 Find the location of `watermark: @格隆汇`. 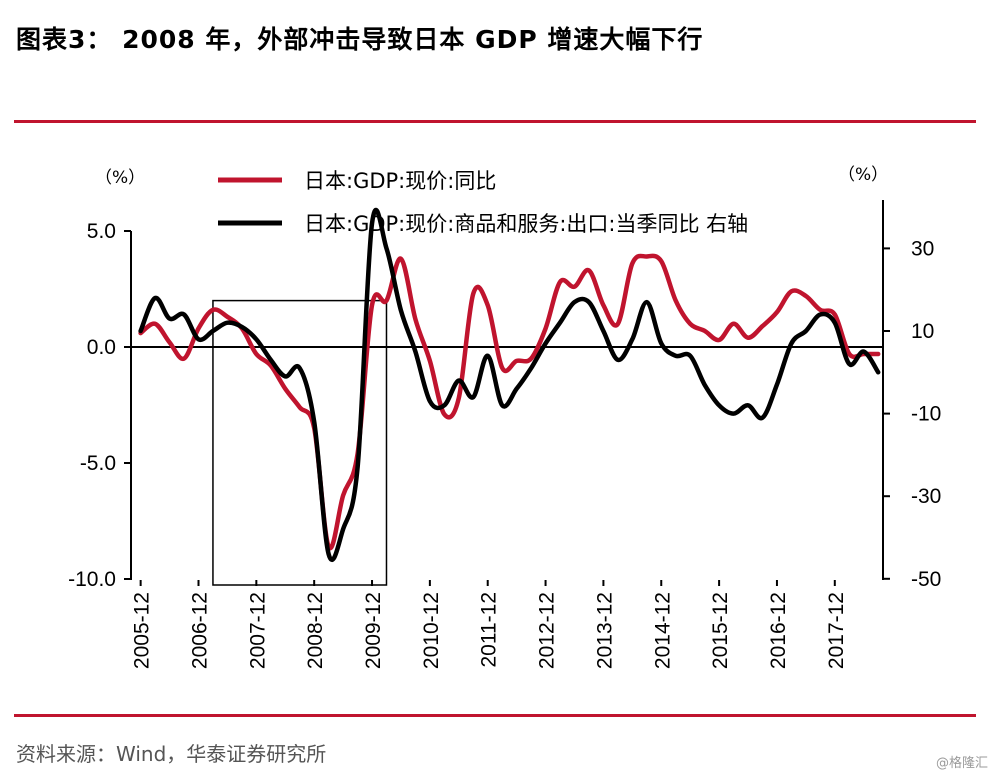

watermark: @格隆汇 is located at coordinates (961, 763).